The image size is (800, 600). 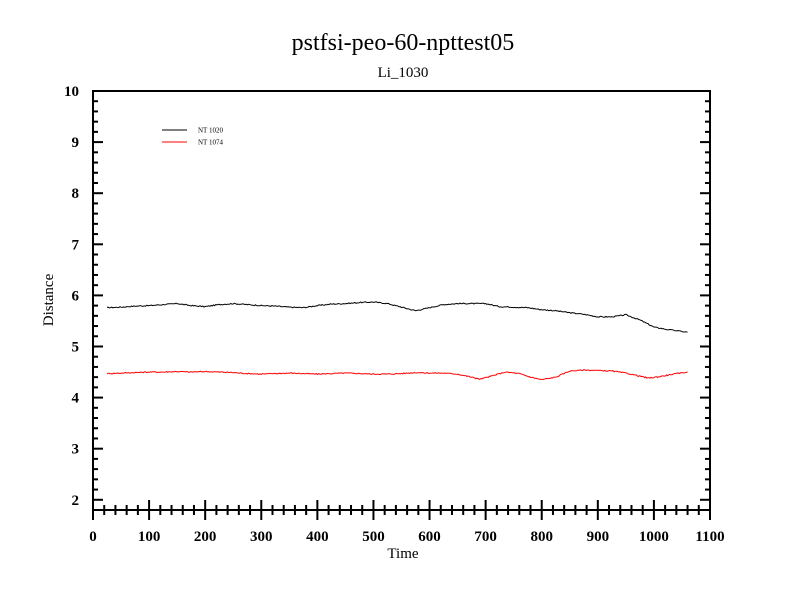 What do you see at coordinates (76, 501) in the screenshot?
I see `y-tick-label: 2` at bounding box center [76, 501].